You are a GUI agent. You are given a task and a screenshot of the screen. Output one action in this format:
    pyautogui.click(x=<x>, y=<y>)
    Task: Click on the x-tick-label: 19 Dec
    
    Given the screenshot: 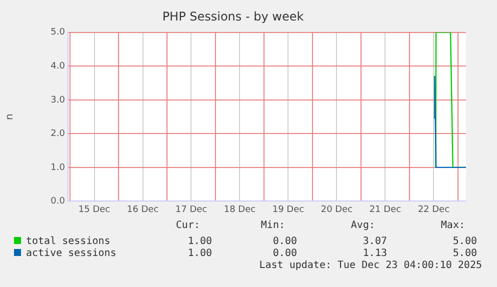 What is the action you would take?
    pyautogui.click(x=288, y=209)
    